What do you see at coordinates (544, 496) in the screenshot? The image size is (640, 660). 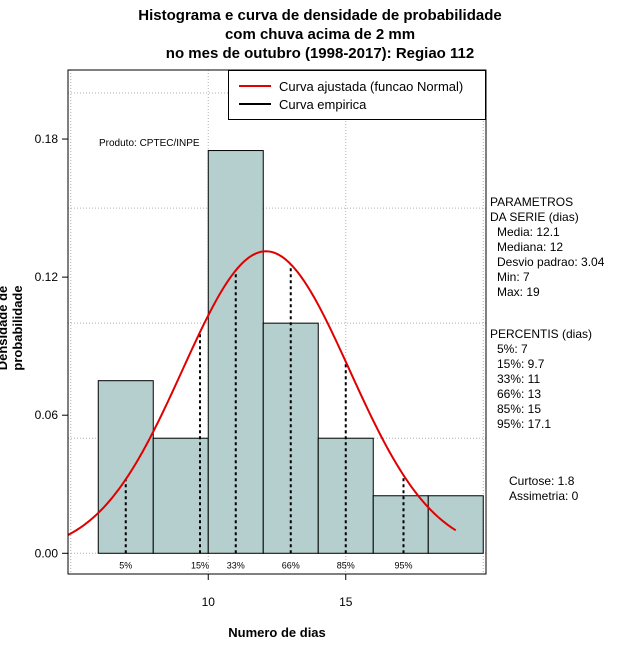 I see `stat-assimetria: Assimetria: 0` at bounding box center [544, 496].